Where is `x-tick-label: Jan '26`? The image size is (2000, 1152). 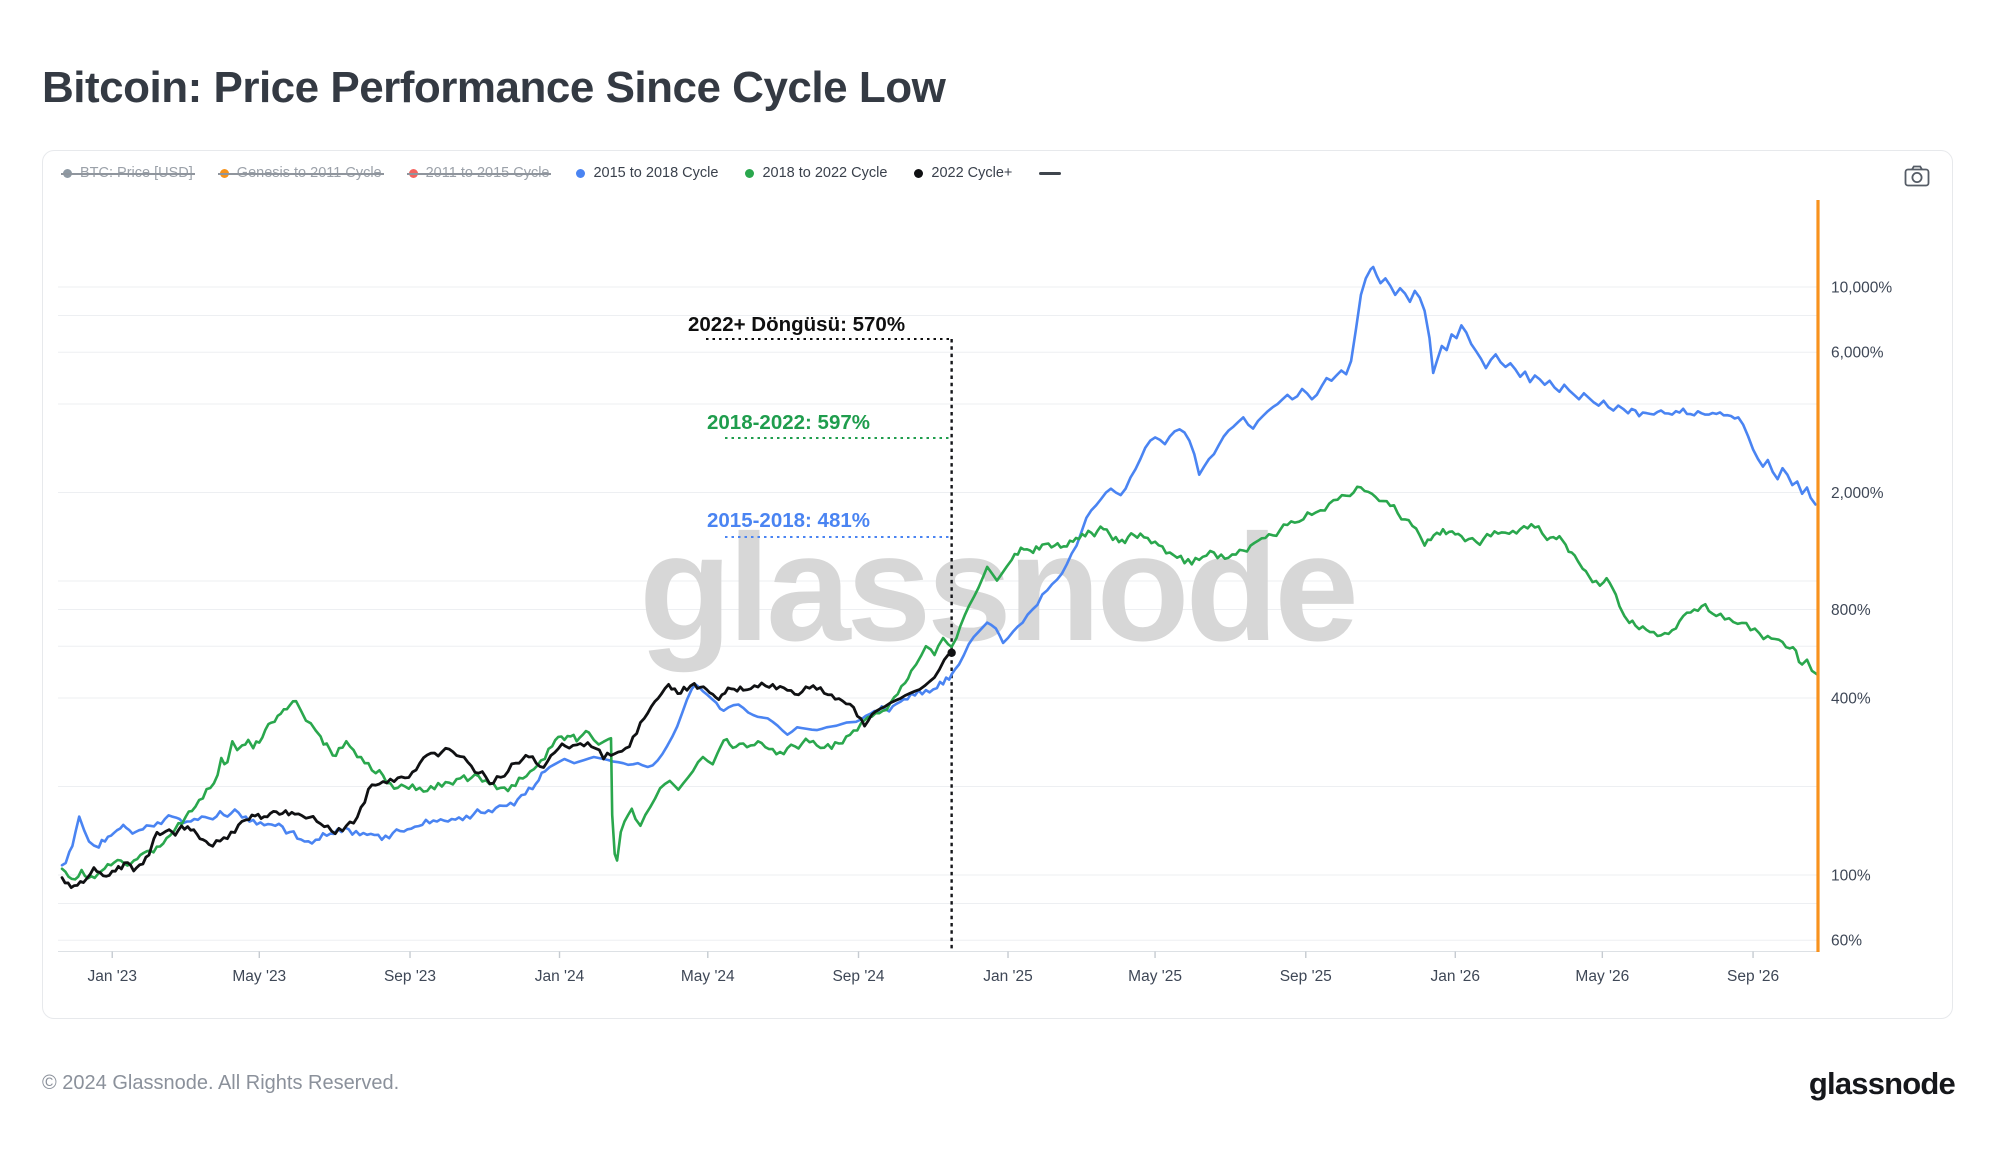
x-tick-label: Jan '26 is located at coordinates (1456, 976).